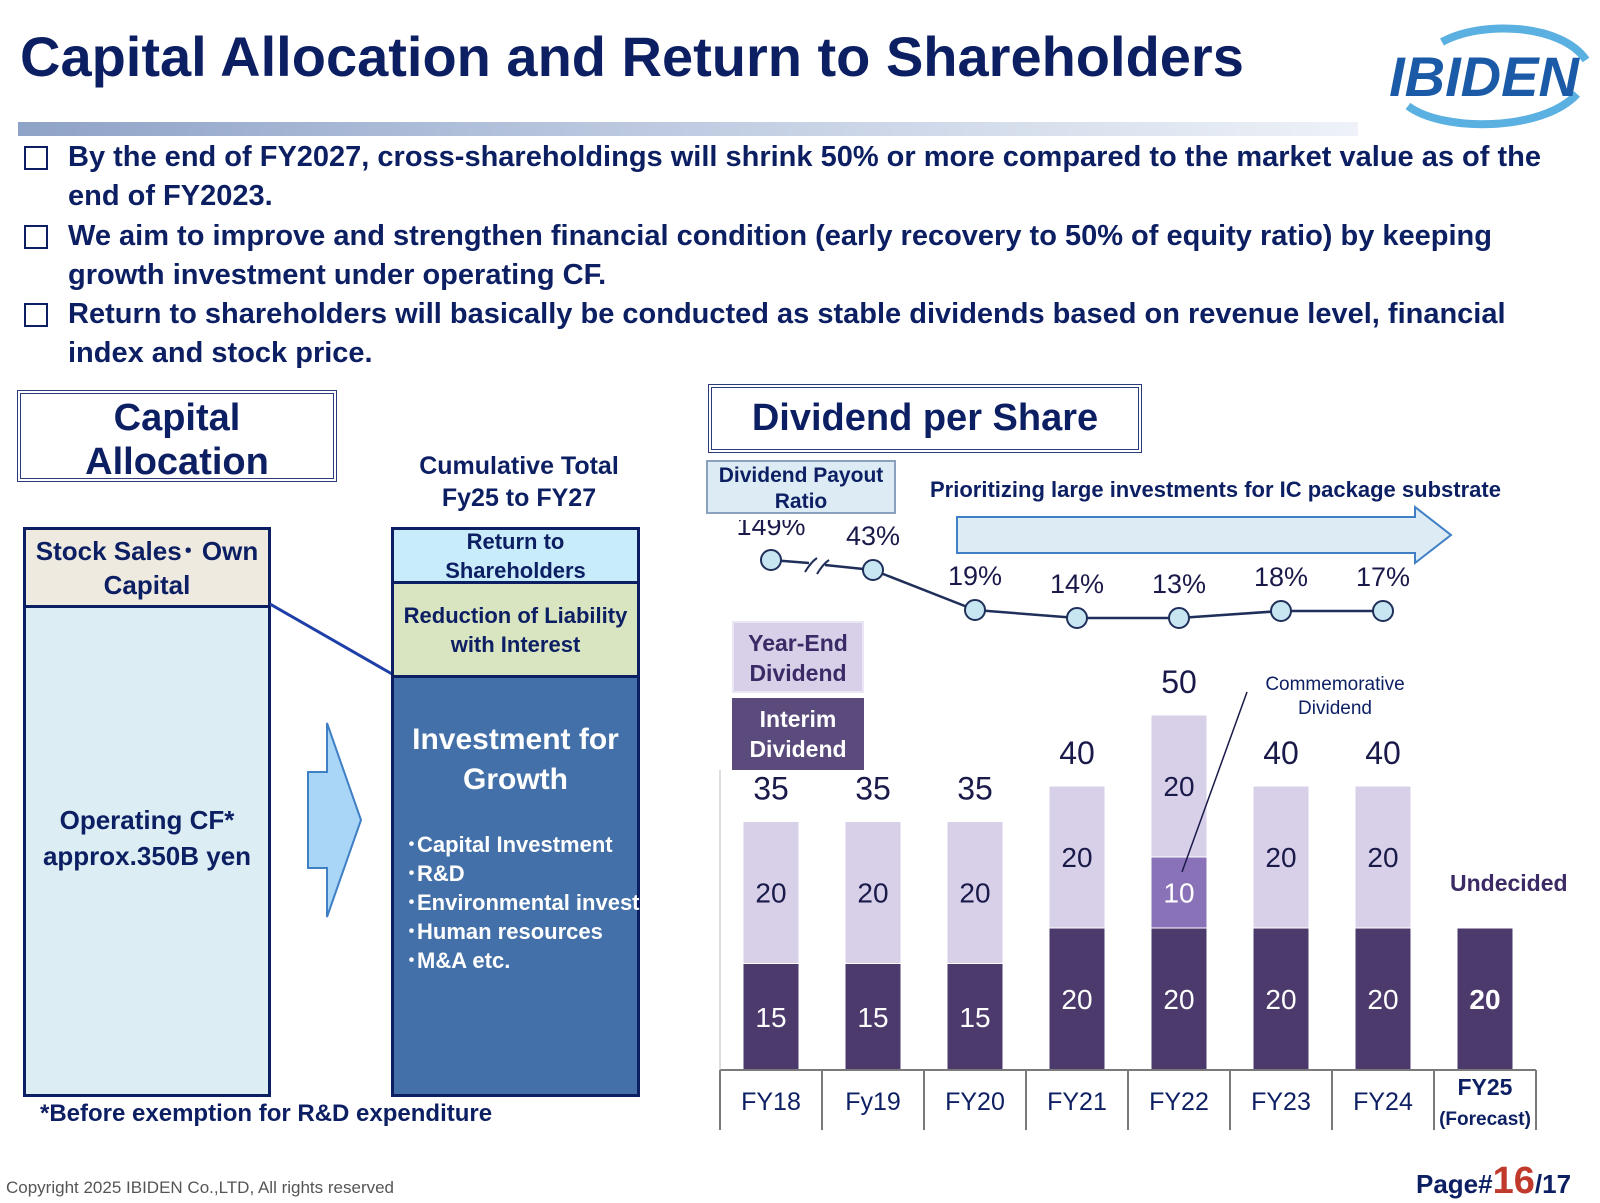 The height and width of the screenshot is (1203, 1600). Describe the element at coordinates (1077, 584) in the screenshot. I see `payout-label: 14%` at that location.